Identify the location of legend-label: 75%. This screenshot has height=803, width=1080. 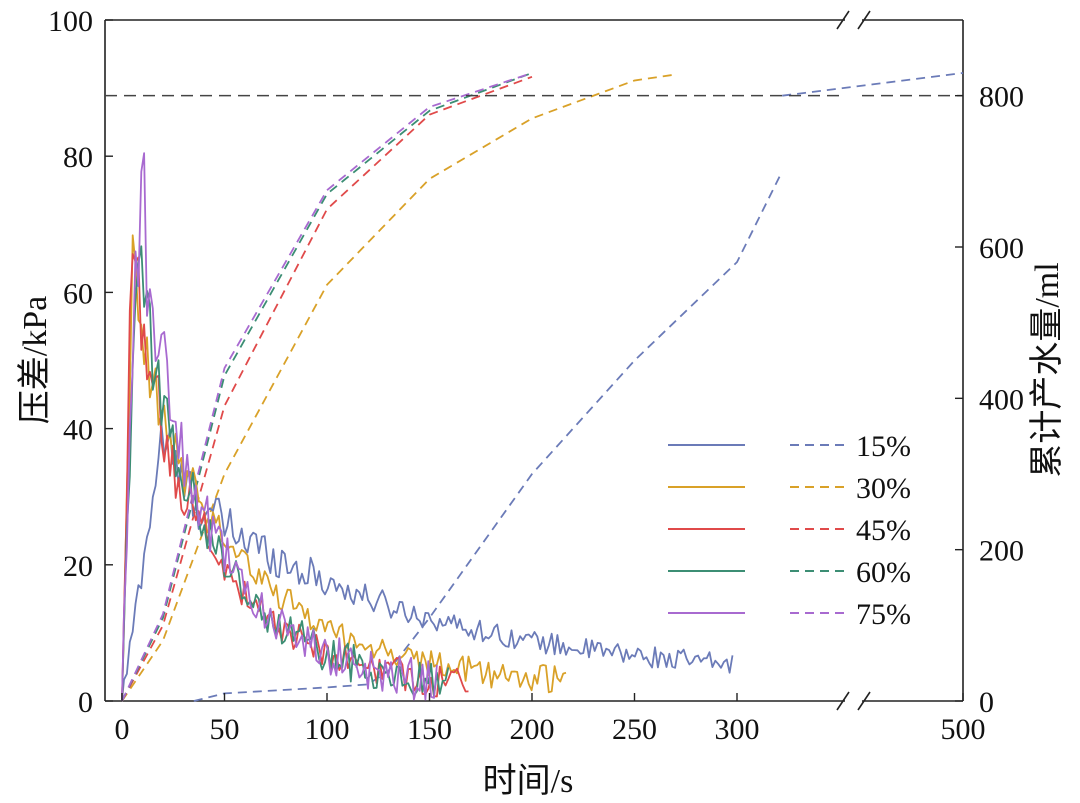
(883, 614).